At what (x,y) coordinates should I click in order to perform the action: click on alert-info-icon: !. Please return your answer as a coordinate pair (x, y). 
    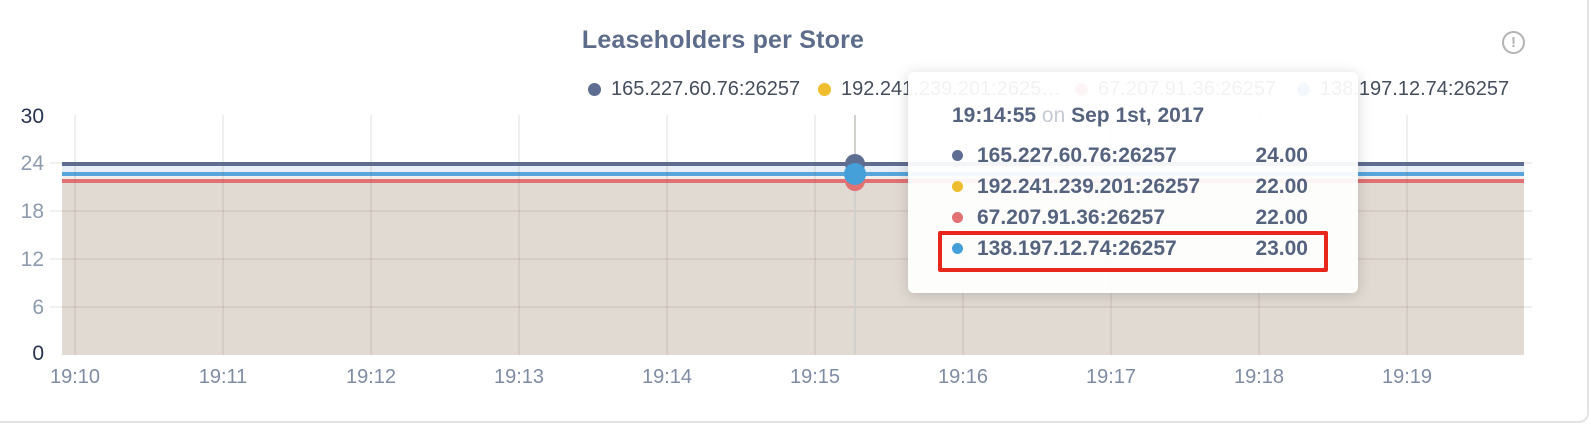
    Looking at the image, I should click on (1513, 42).